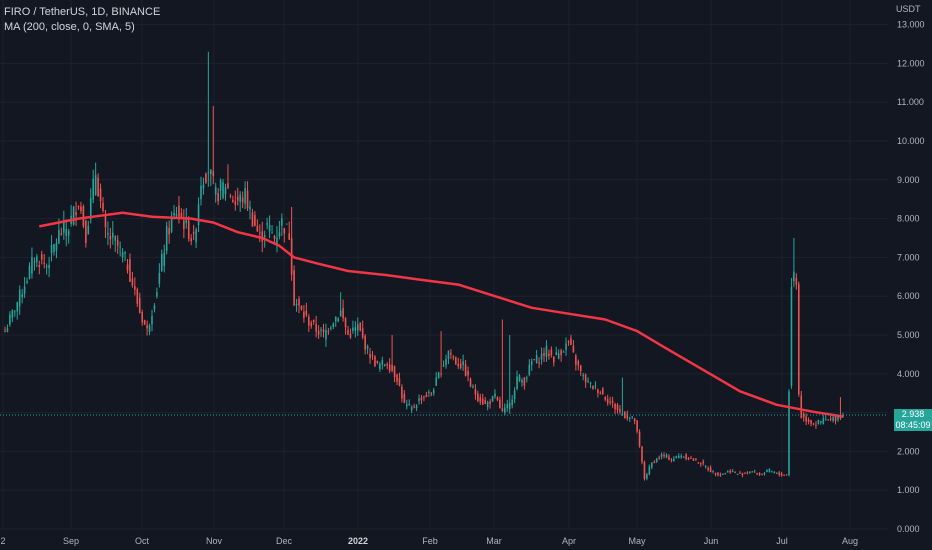 Image resolution: width=932 pixels, height=550 pixels. What do you see at coordinates (913, 420) in the screenshot?
I see `last-price-tag: 2.938 08:45:09` at bounding box center [913, 420].